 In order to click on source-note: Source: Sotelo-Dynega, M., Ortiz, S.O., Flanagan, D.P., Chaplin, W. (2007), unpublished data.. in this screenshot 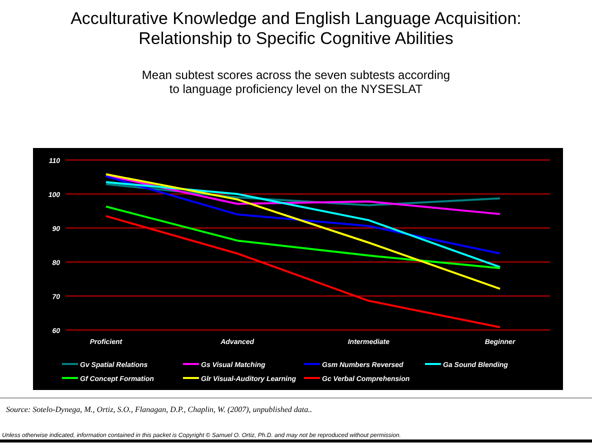, I will do `click(159, 409)`.